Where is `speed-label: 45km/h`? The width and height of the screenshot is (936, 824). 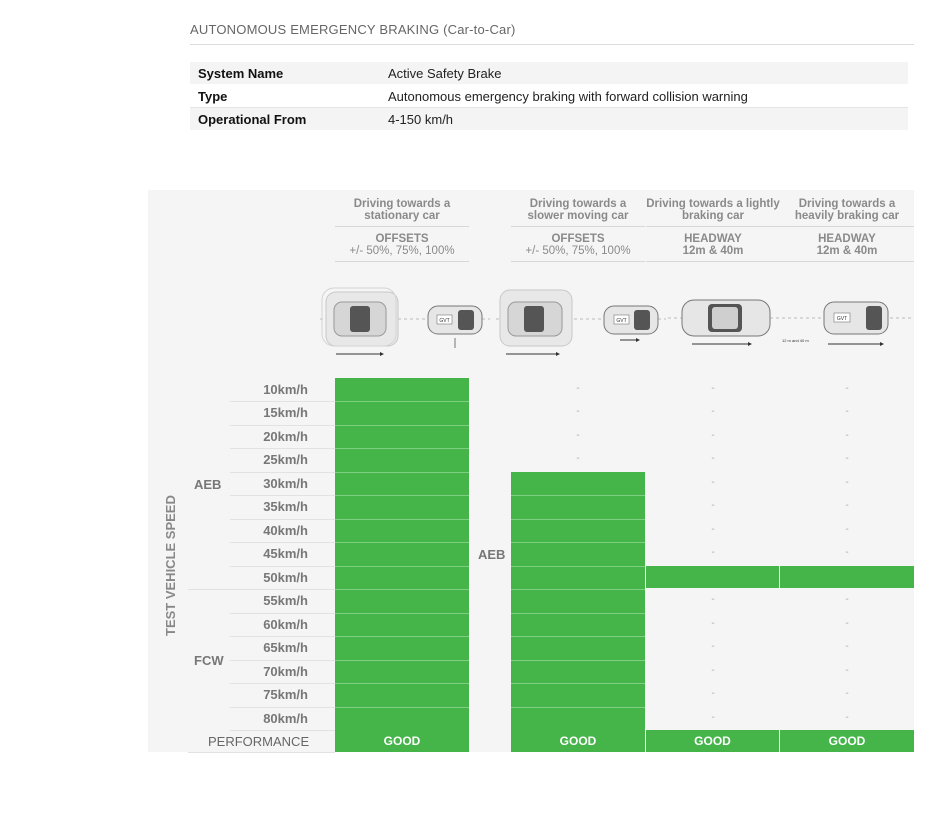 speed-label: 45km/h is located at coordinates (285, 554).